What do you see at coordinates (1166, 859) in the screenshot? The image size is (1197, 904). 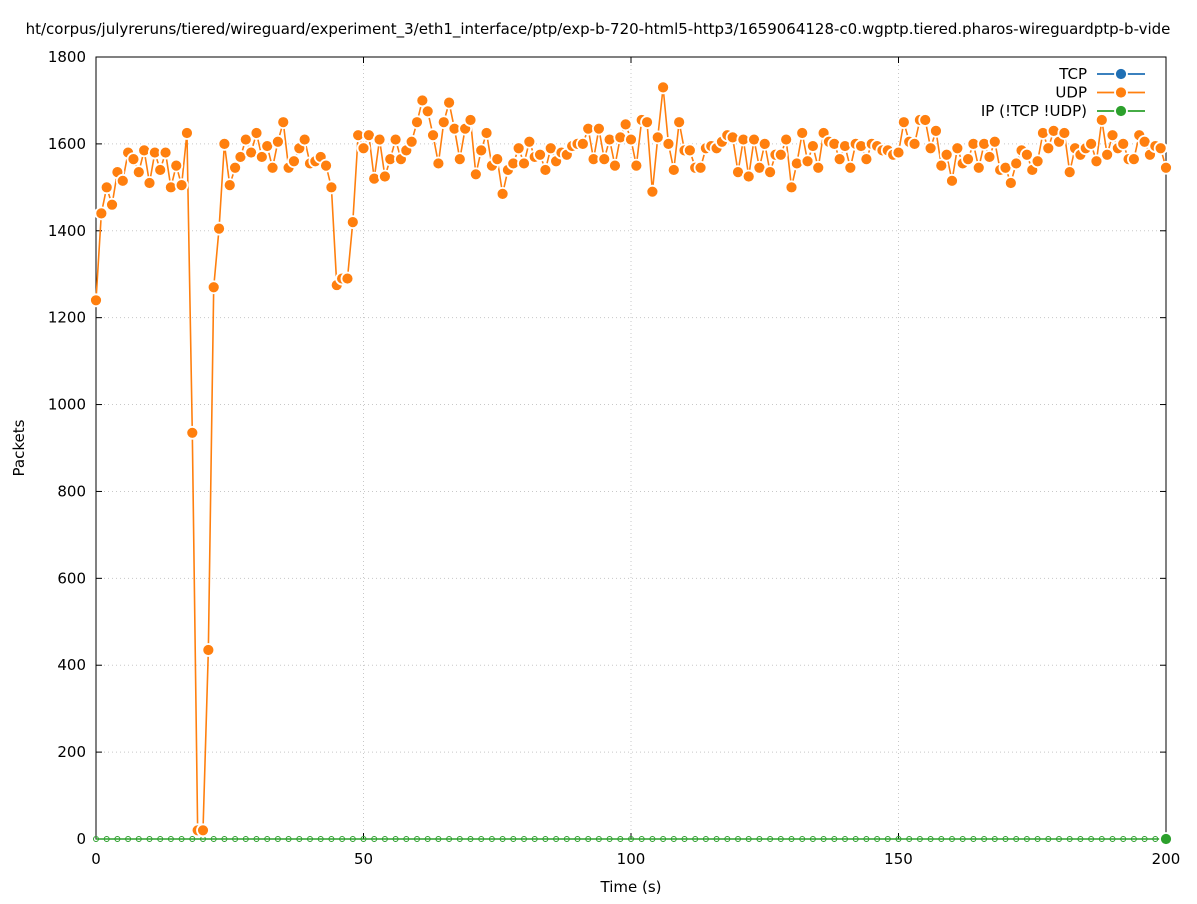 I see `x-tick-label: 200` at bounding box center [1166, 859].